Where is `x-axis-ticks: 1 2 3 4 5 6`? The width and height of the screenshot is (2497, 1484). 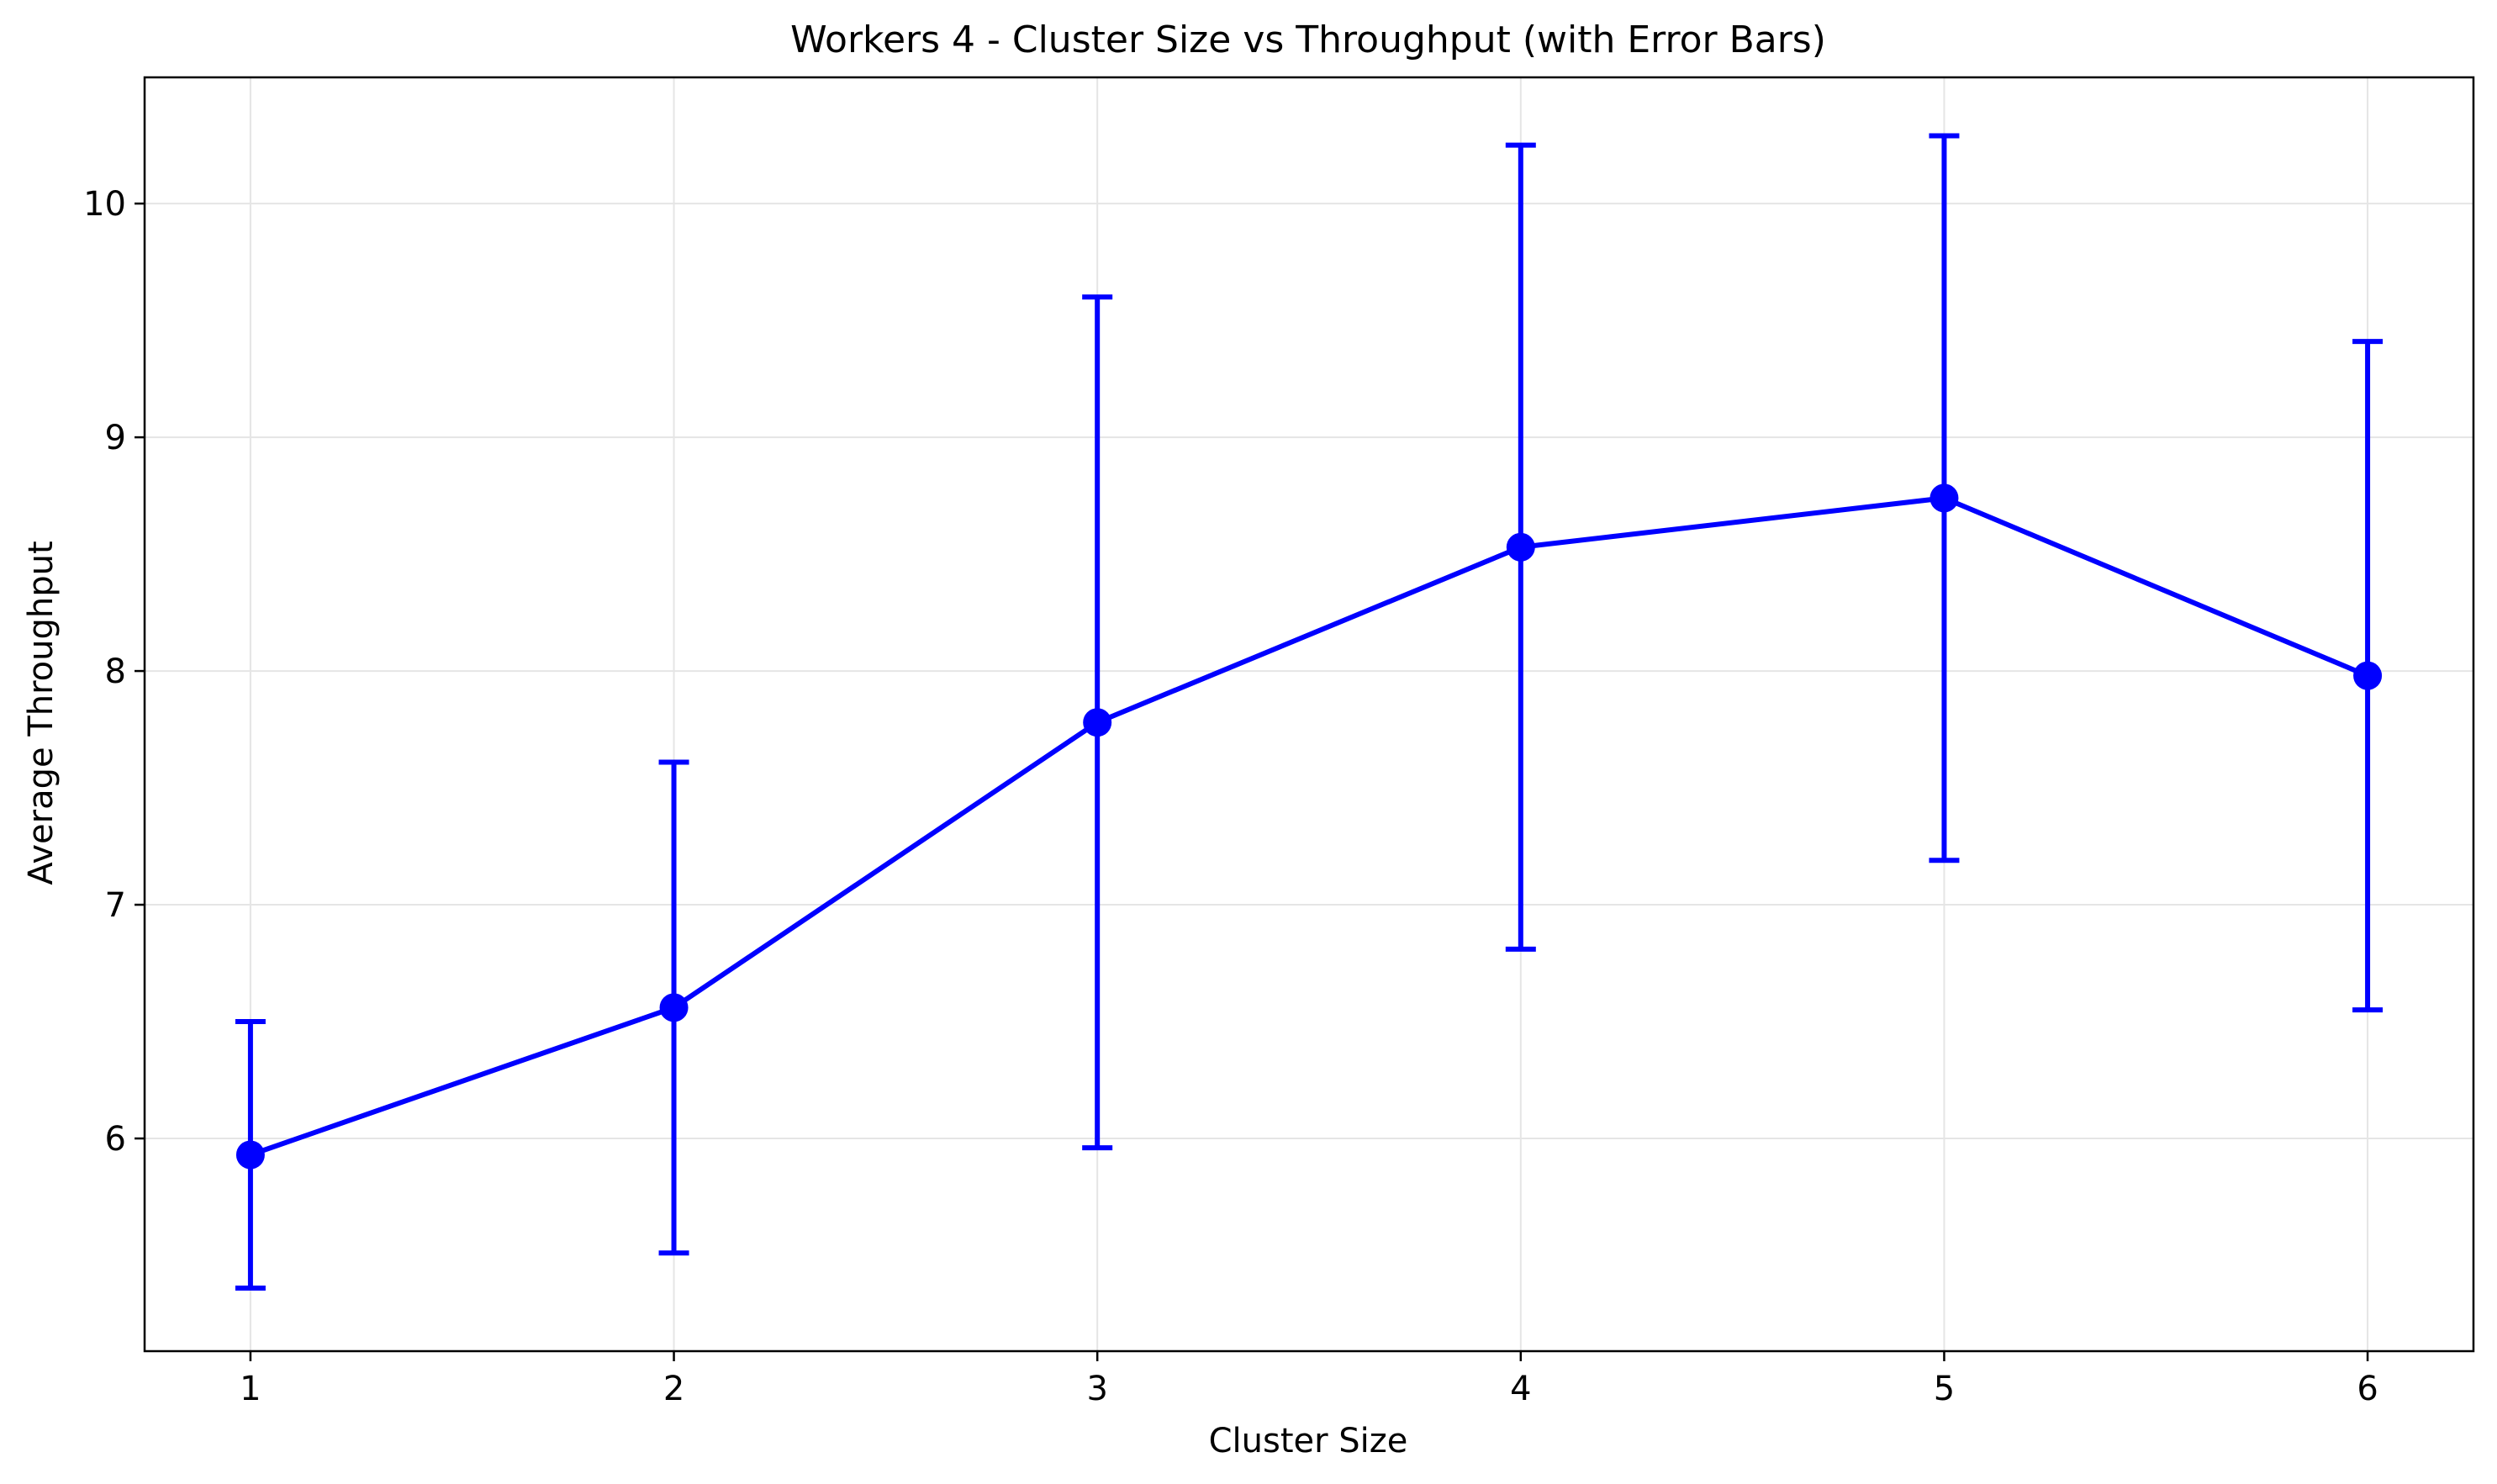 x-axis-ticks: 1 2 3 4 5 6 is located at coordinates (1309, 1379).